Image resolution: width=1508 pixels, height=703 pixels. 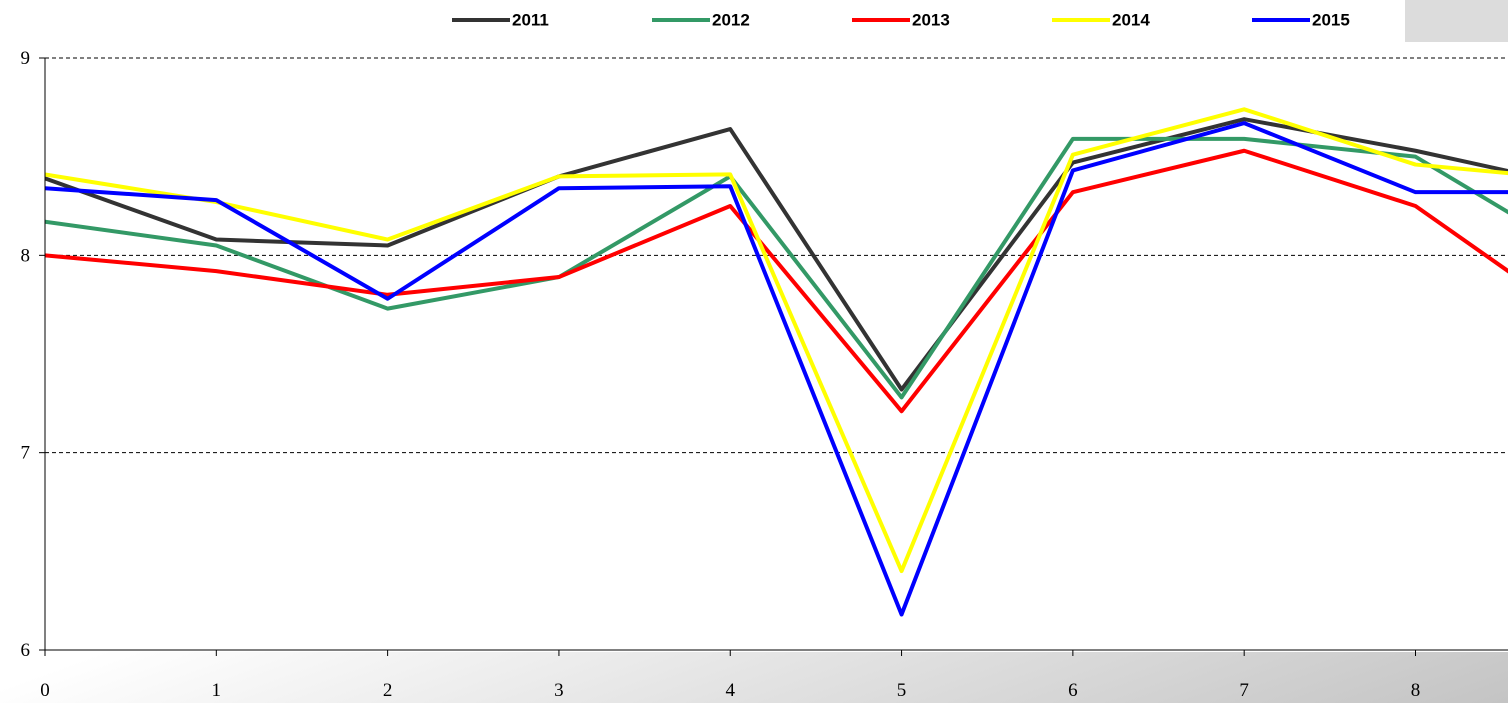 I want to click on x-tick-label: 3, so click(x=559, y=690).